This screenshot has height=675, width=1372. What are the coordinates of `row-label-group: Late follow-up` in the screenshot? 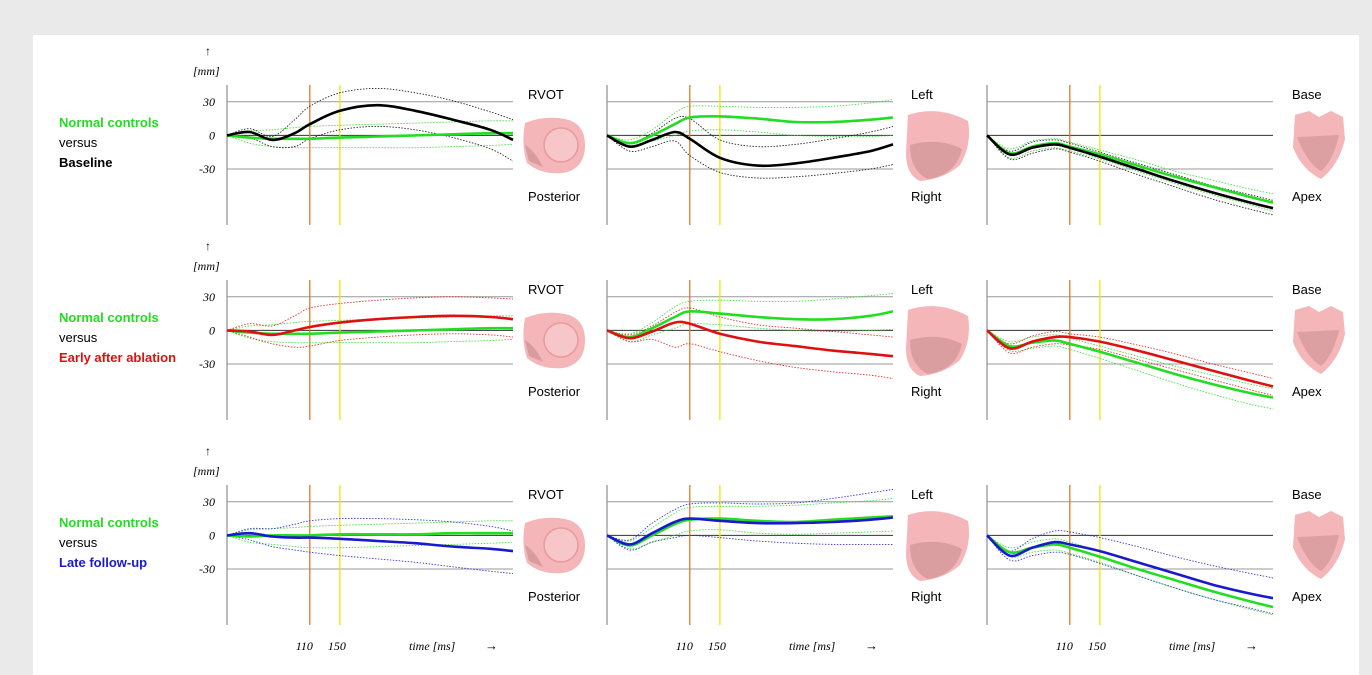 It's located at (103, 562).